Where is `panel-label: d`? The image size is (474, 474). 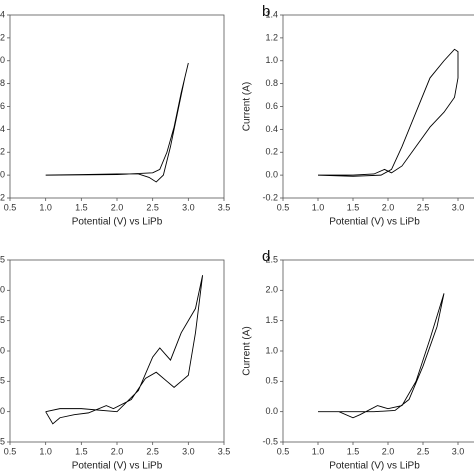 panel-label: d is located at coordinates (266, 256).